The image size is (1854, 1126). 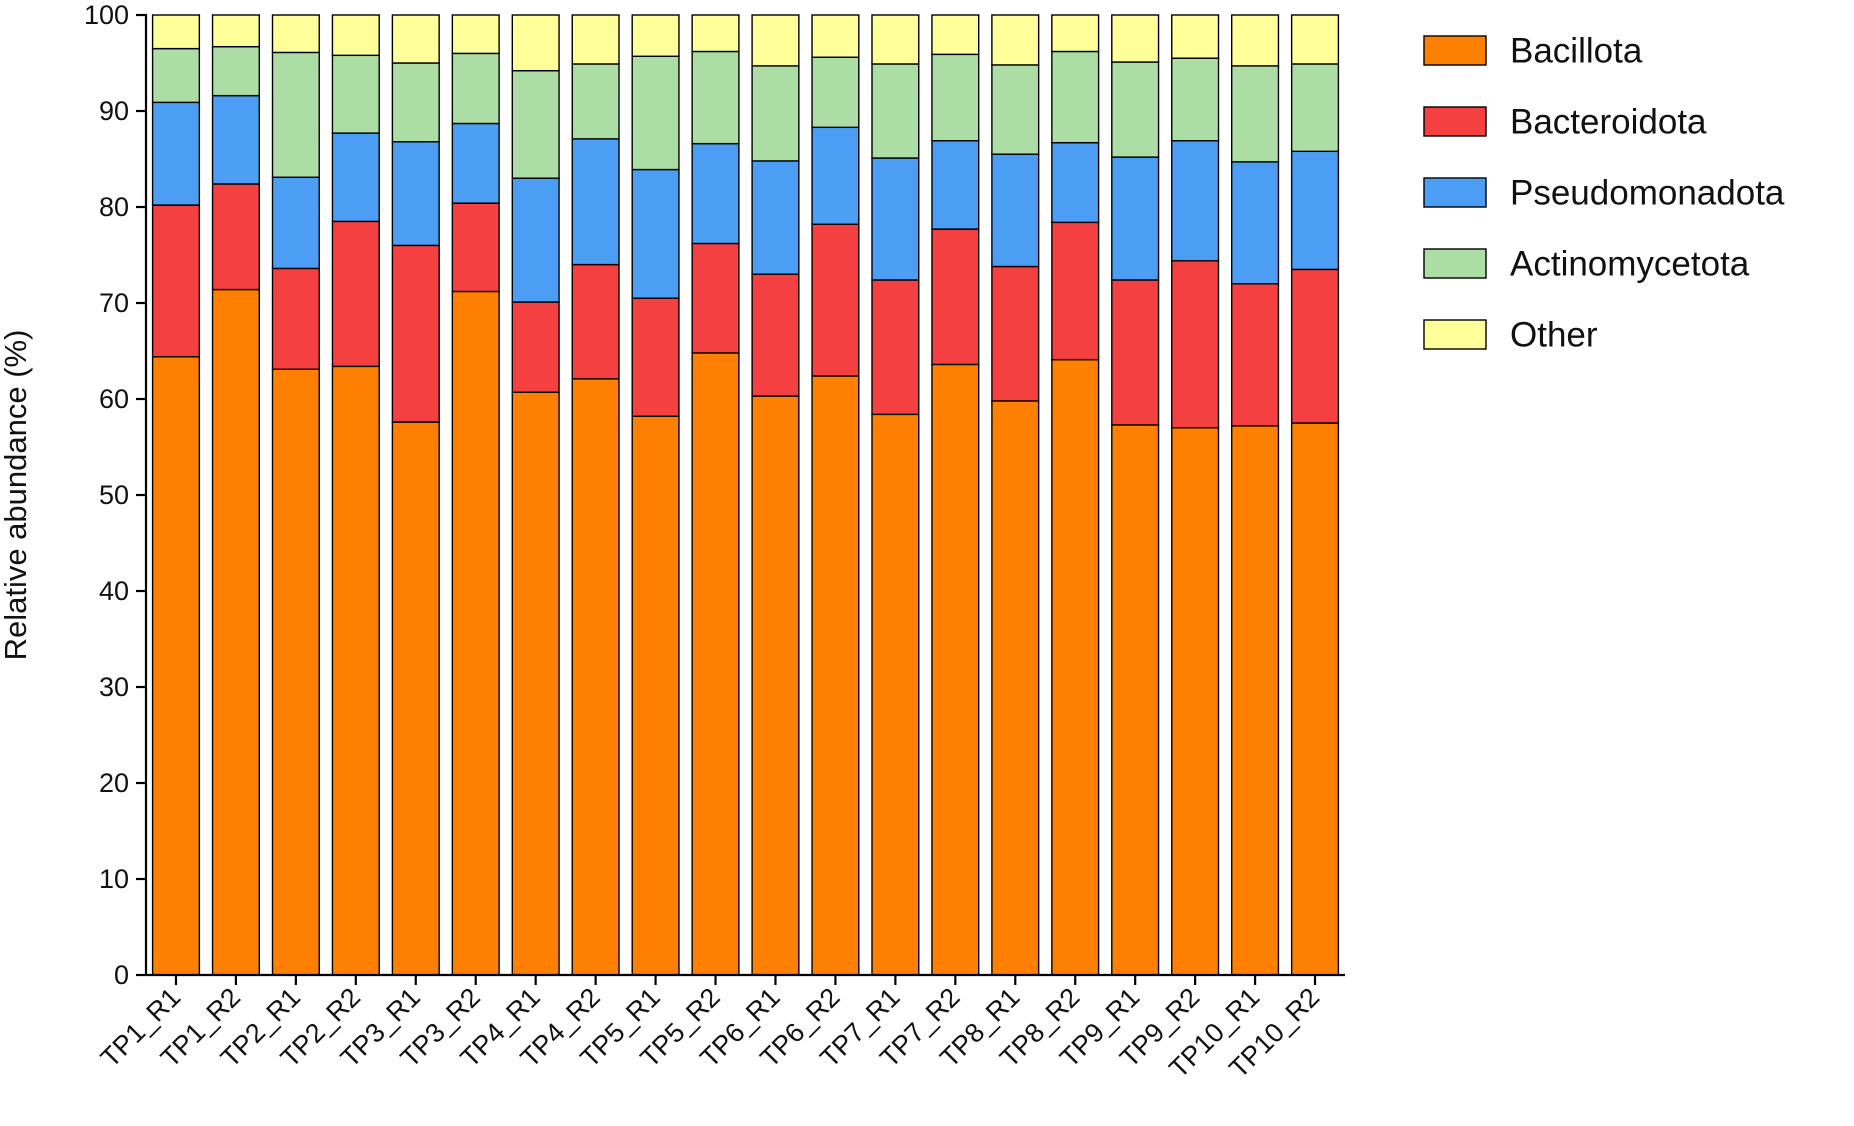 What do you see at coordinates (475, 633) in the screenshot?
I see `bar-bacillota-tp3-r2` at bounding box center [475, 633].